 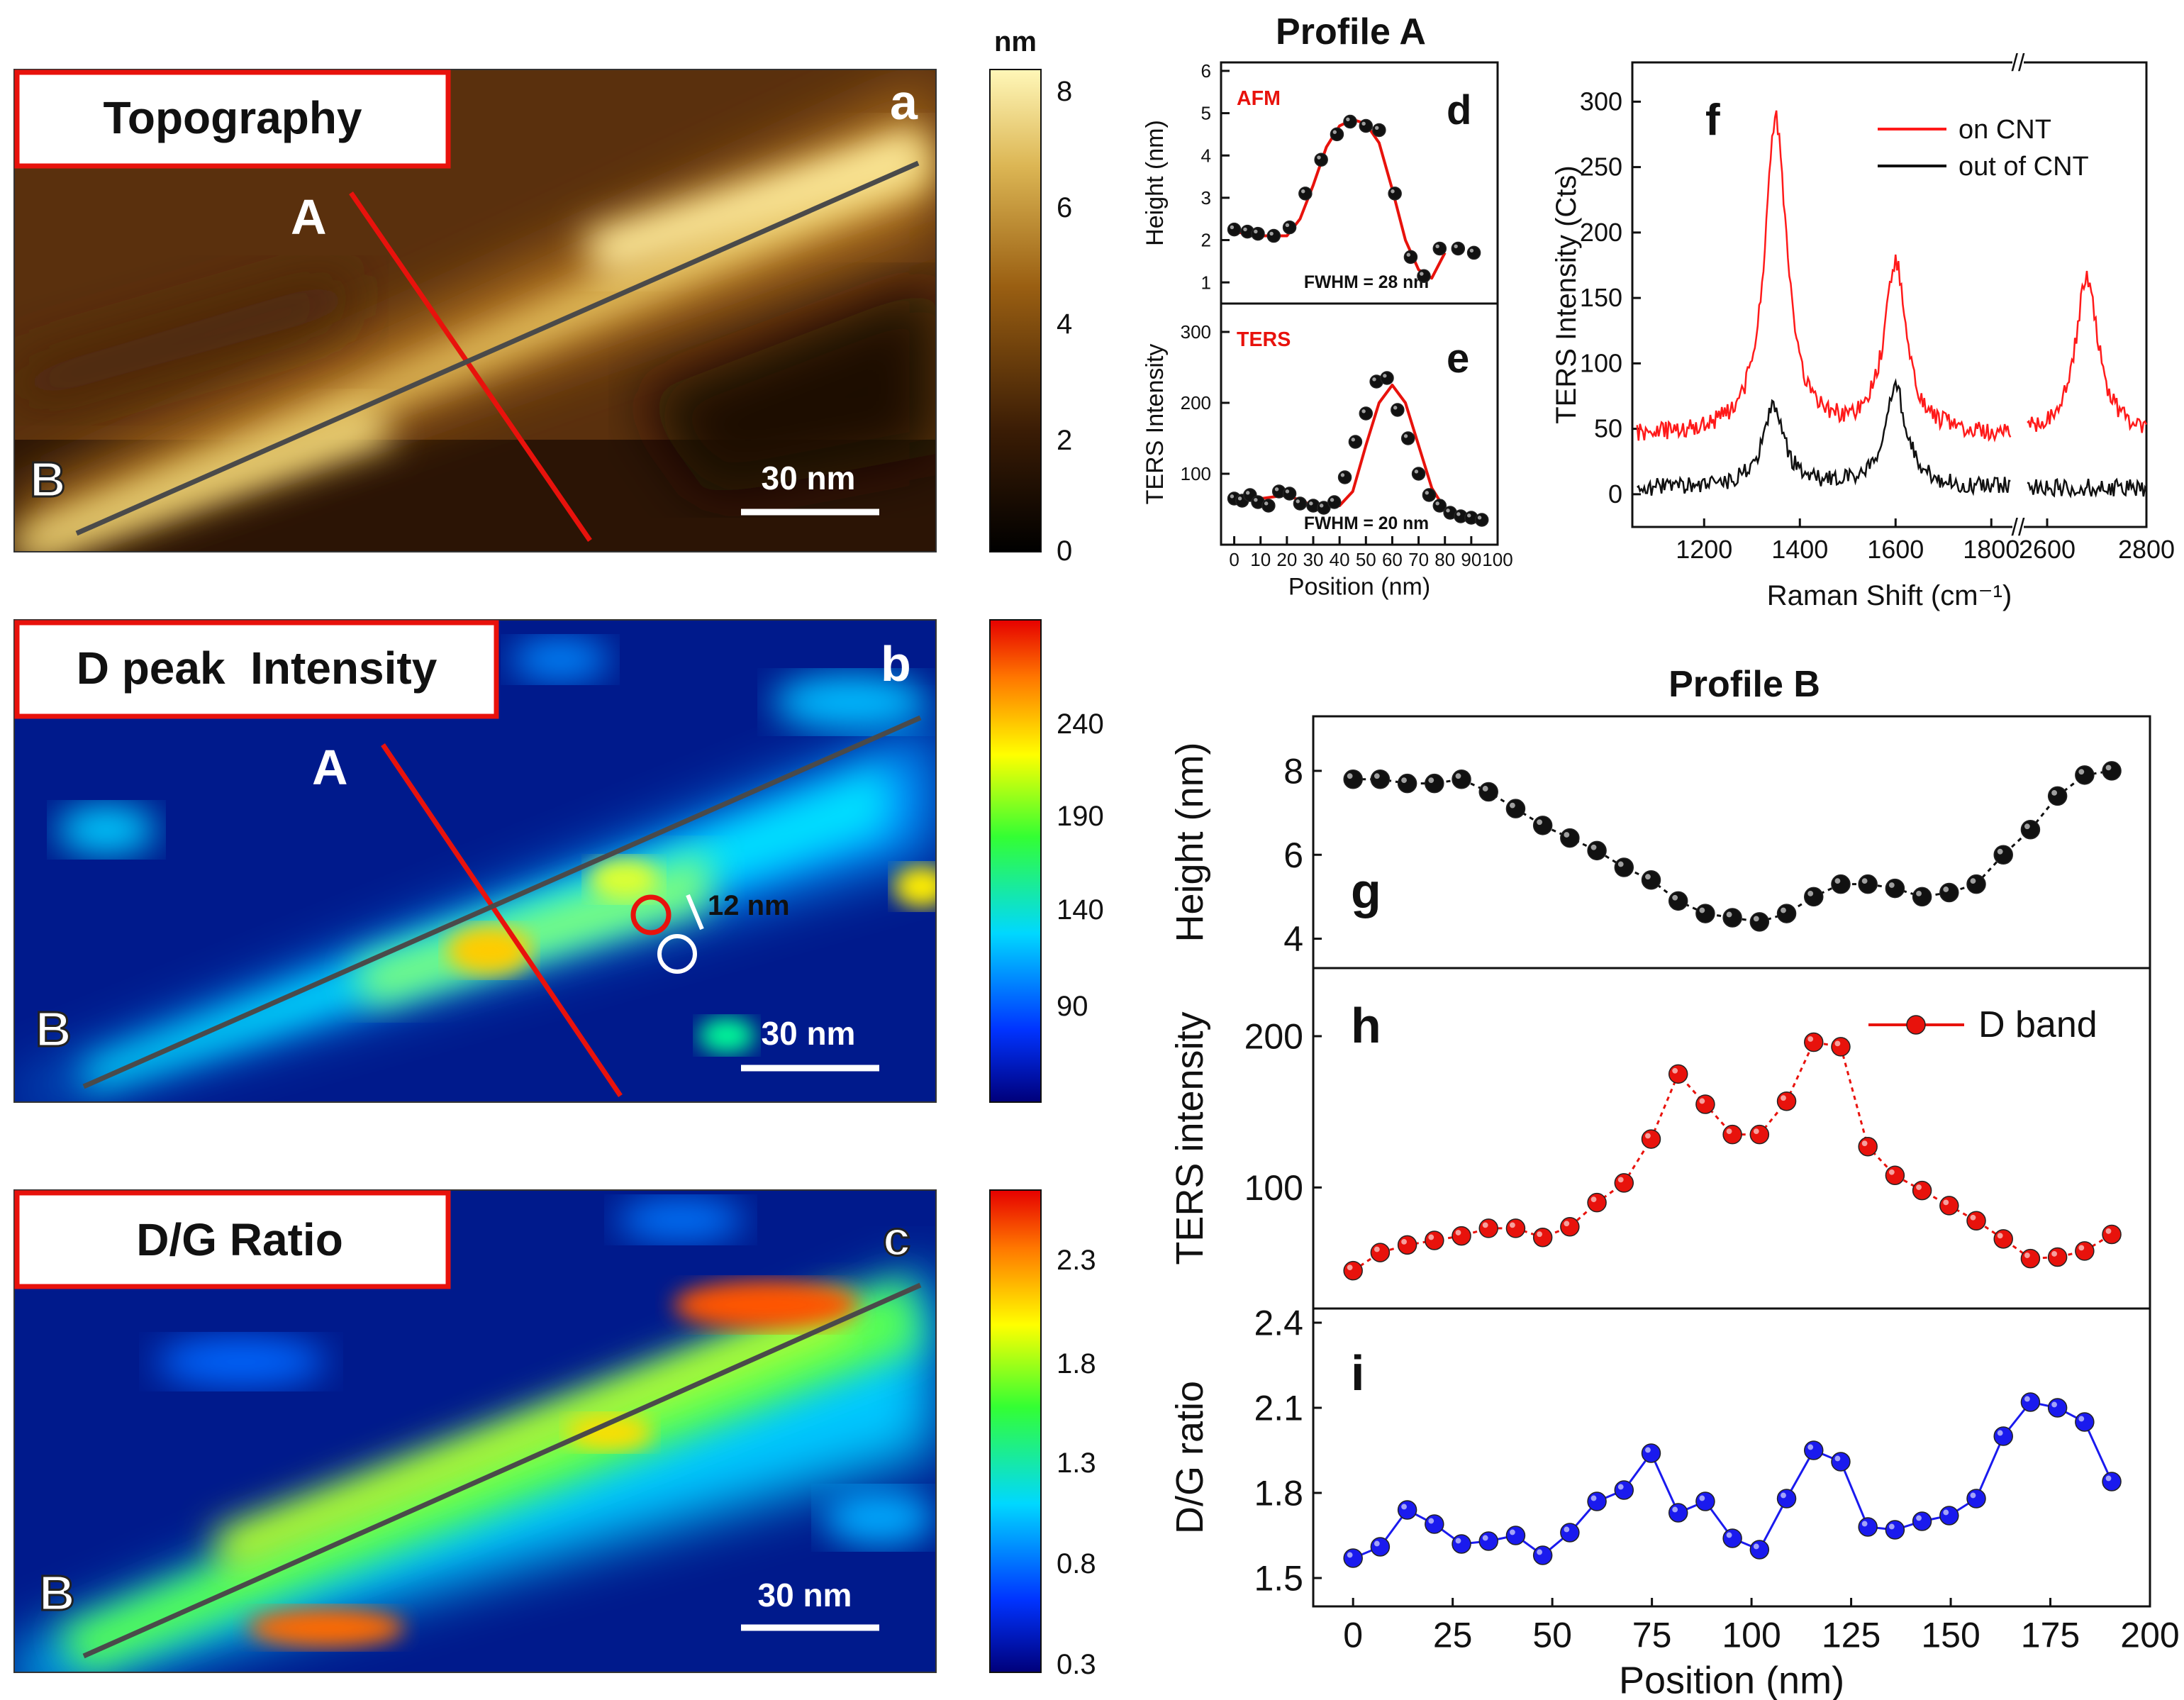 I want to click on axis-break-mark: //, so click(x=2019, y=63).